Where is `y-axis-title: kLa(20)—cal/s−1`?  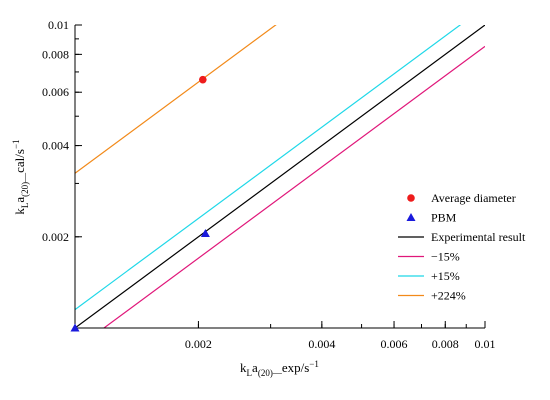 y-axis-title: kLa(20)—cal/s−1 is located at coordinates (20, 176).